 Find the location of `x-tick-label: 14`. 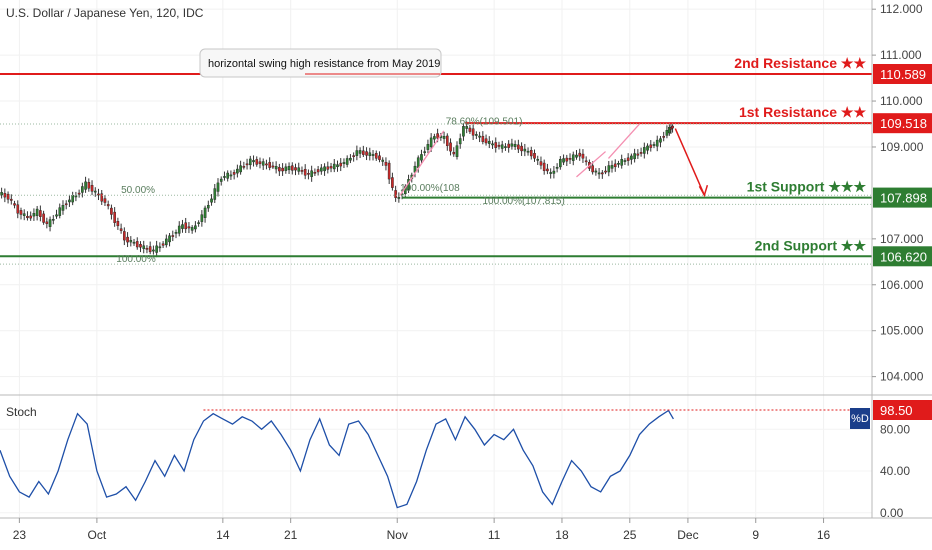

x-tick-label: 14 is located at coordinates (223, 535).